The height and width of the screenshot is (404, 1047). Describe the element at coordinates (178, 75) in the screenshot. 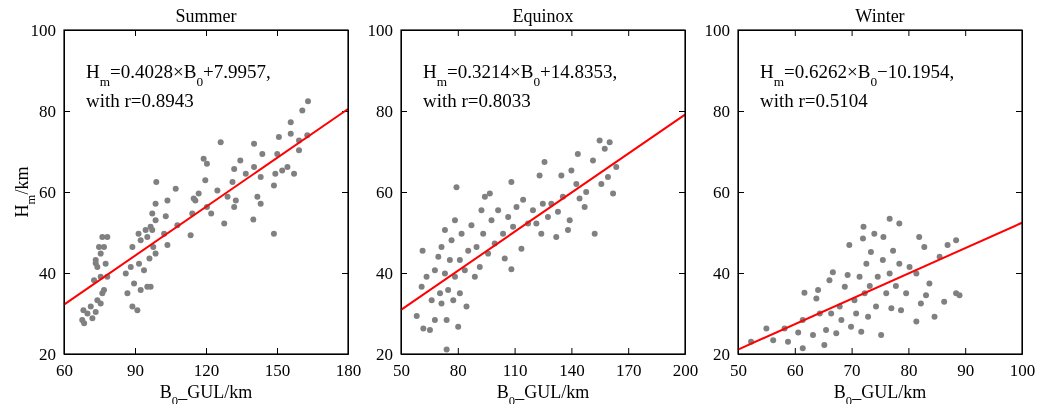

I see `annotation: H$_{m}$=0.4028×B$_{0}$+7.9957,` at that location.